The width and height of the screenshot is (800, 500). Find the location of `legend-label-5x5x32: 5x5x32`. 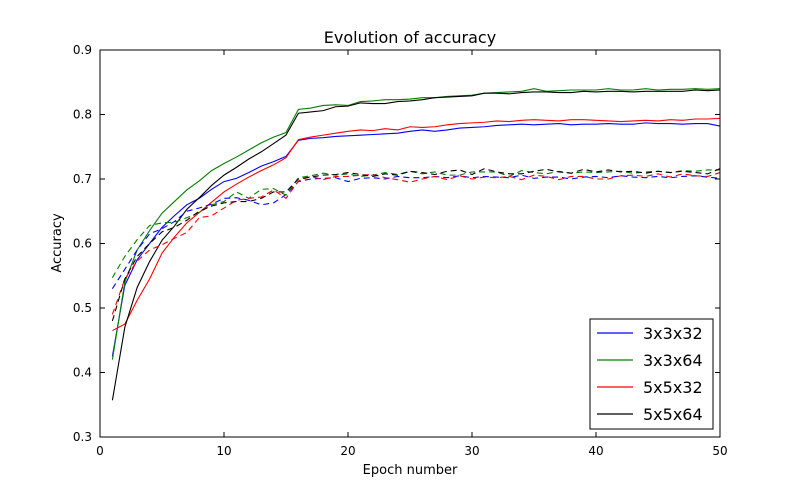

legend-label-5x5x32: 5x5x32 is located at coordinates (673, 387).